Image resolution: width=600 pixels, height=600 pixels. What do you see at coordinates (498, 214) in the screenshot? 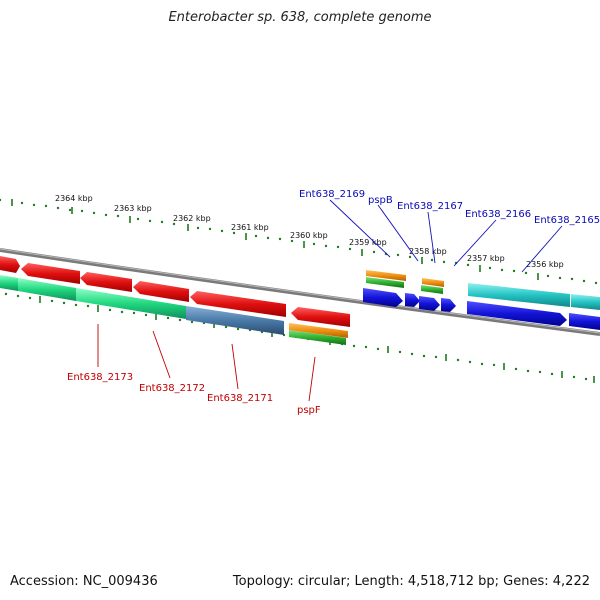
I see `gene-label: Ent638_2166` at bounding box center [498, 214].